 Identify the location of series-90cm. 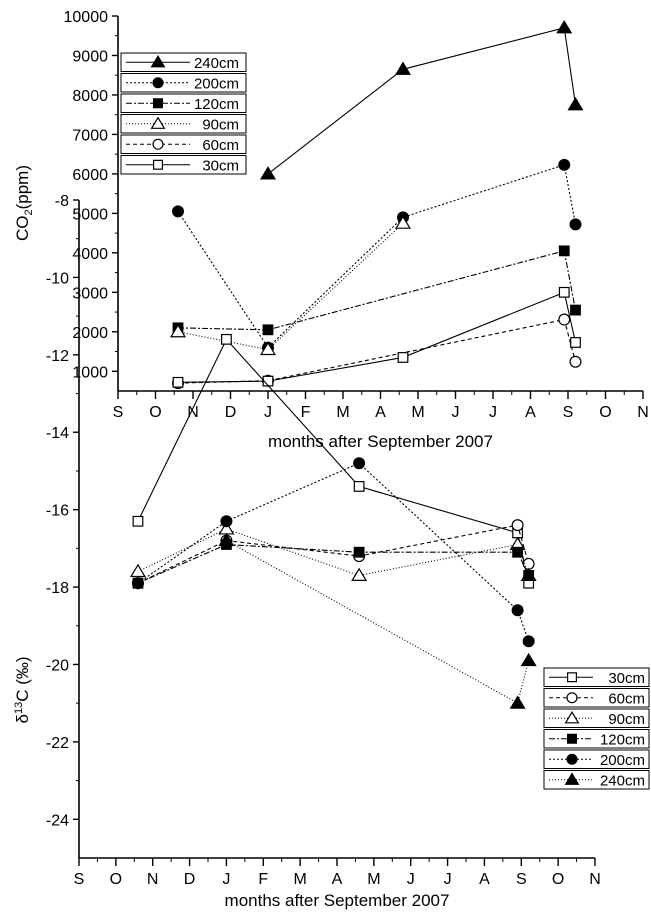
(290, 285).